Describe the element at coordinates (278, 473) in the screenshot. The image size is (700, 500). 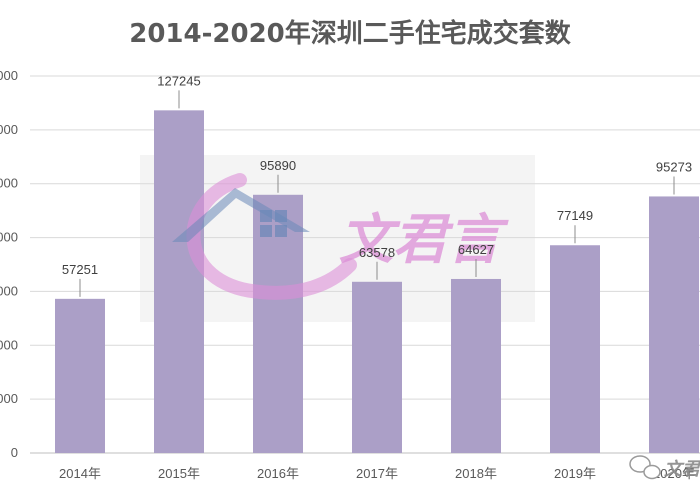
I see `x-tick-label: 2016年` at that location.